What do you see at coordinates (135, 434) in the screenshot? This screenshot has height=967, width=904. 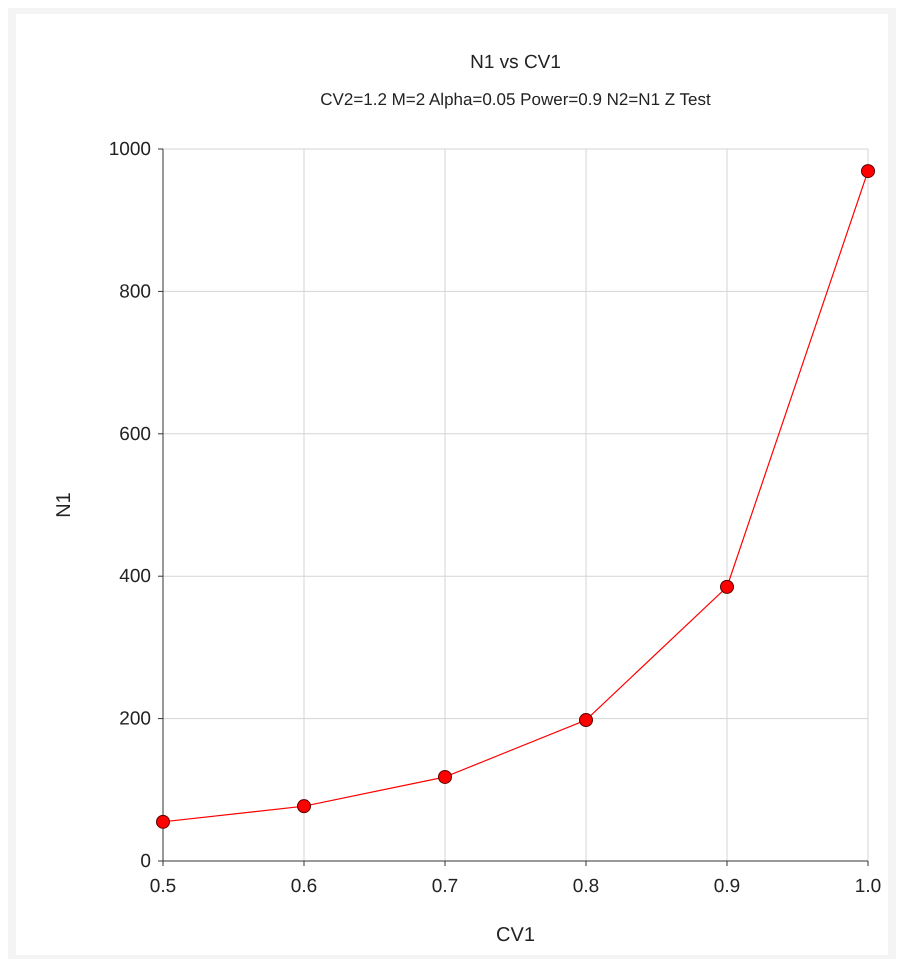 I see `y-tick-label: 600` at bounding box center [135, 434].